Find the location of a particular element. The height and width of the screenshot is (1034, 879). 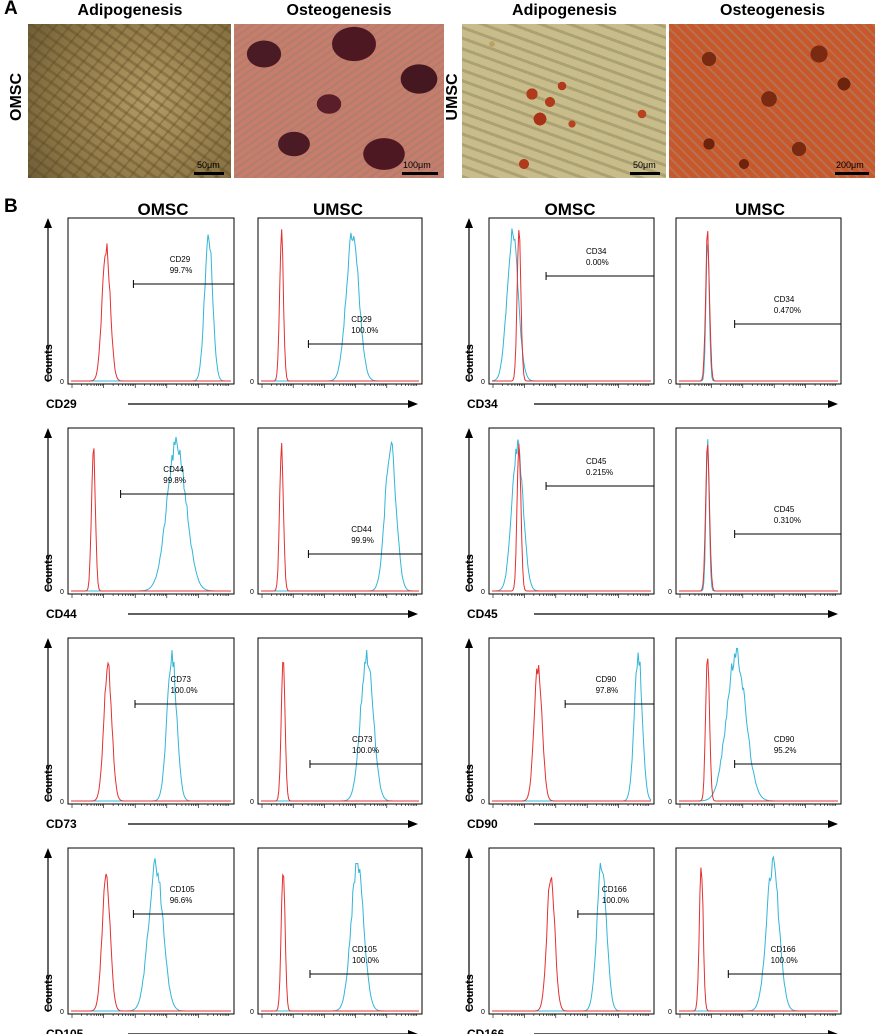

histogram-cd44-umsc: CD44 99.9% 0 is located at coordinates (336, 512).